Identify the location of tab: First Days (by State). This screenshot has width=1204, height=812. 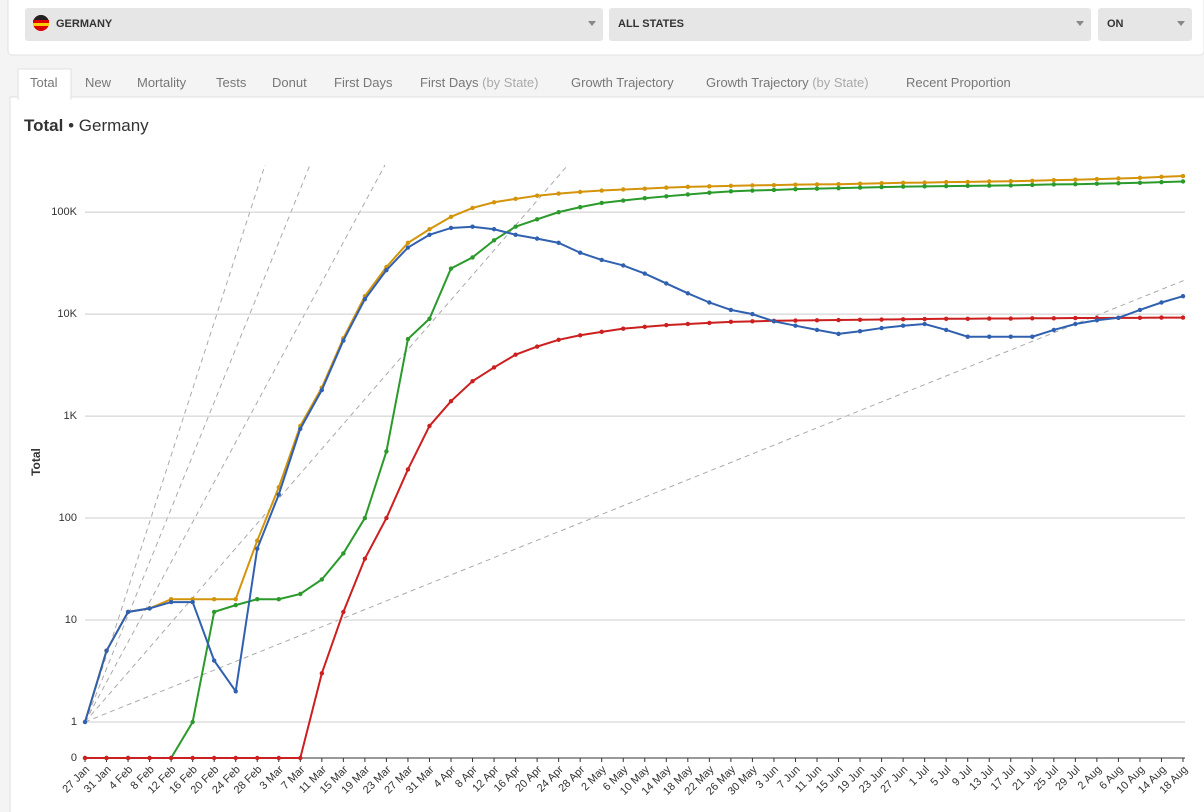
(479, 82).